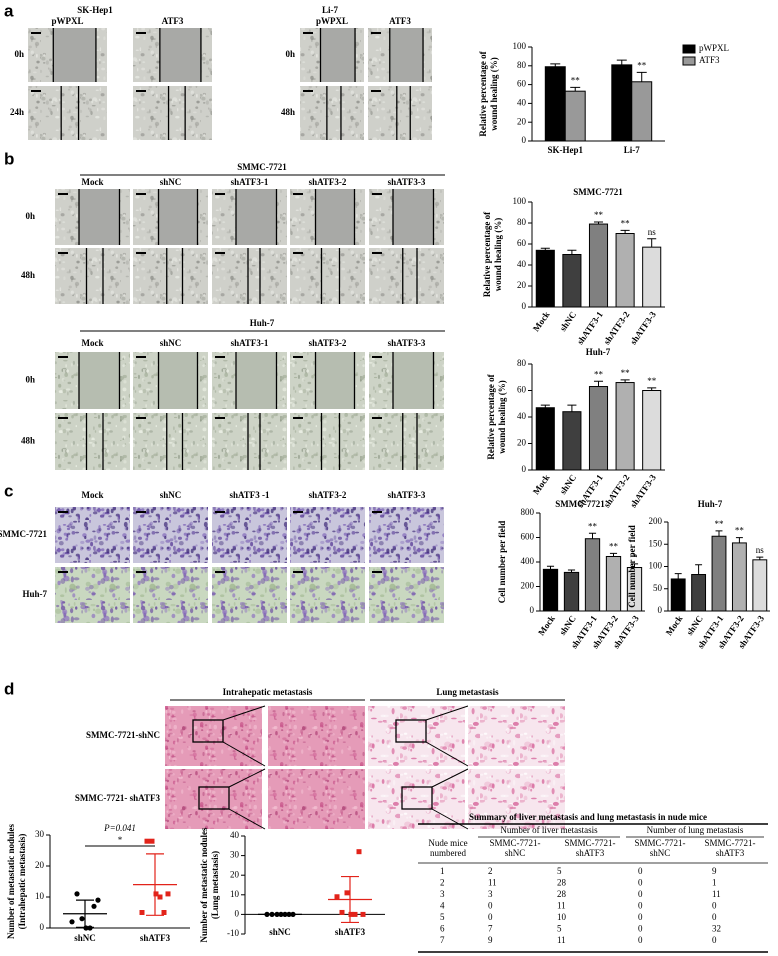 The image size is (778, 956). I want to click on panel-label: c, so click(8, 490).